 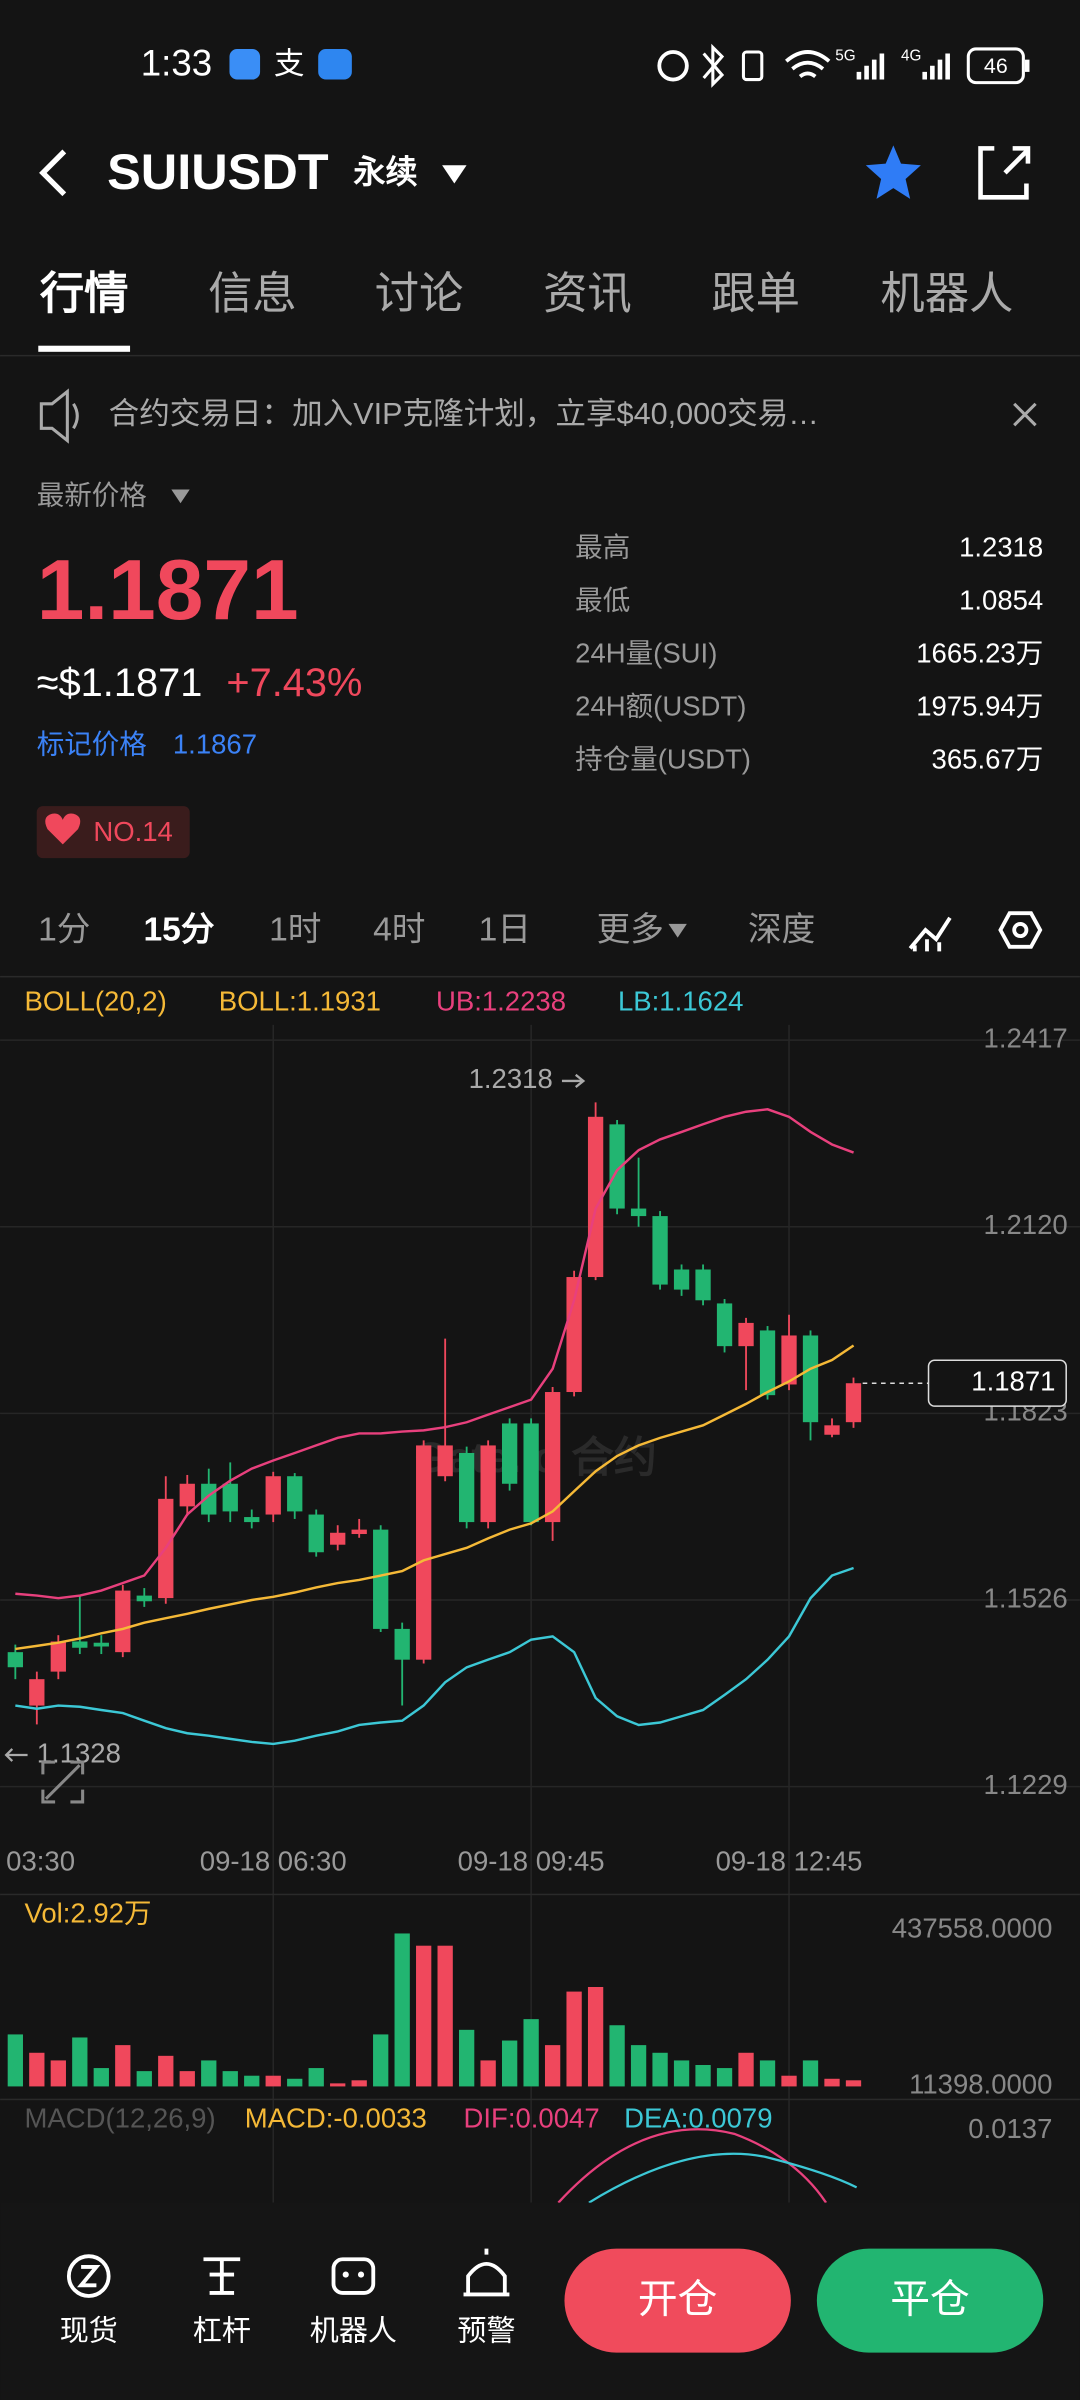 I want to click on usd-price: ≈$1.1871, so click(x=120, y=683).